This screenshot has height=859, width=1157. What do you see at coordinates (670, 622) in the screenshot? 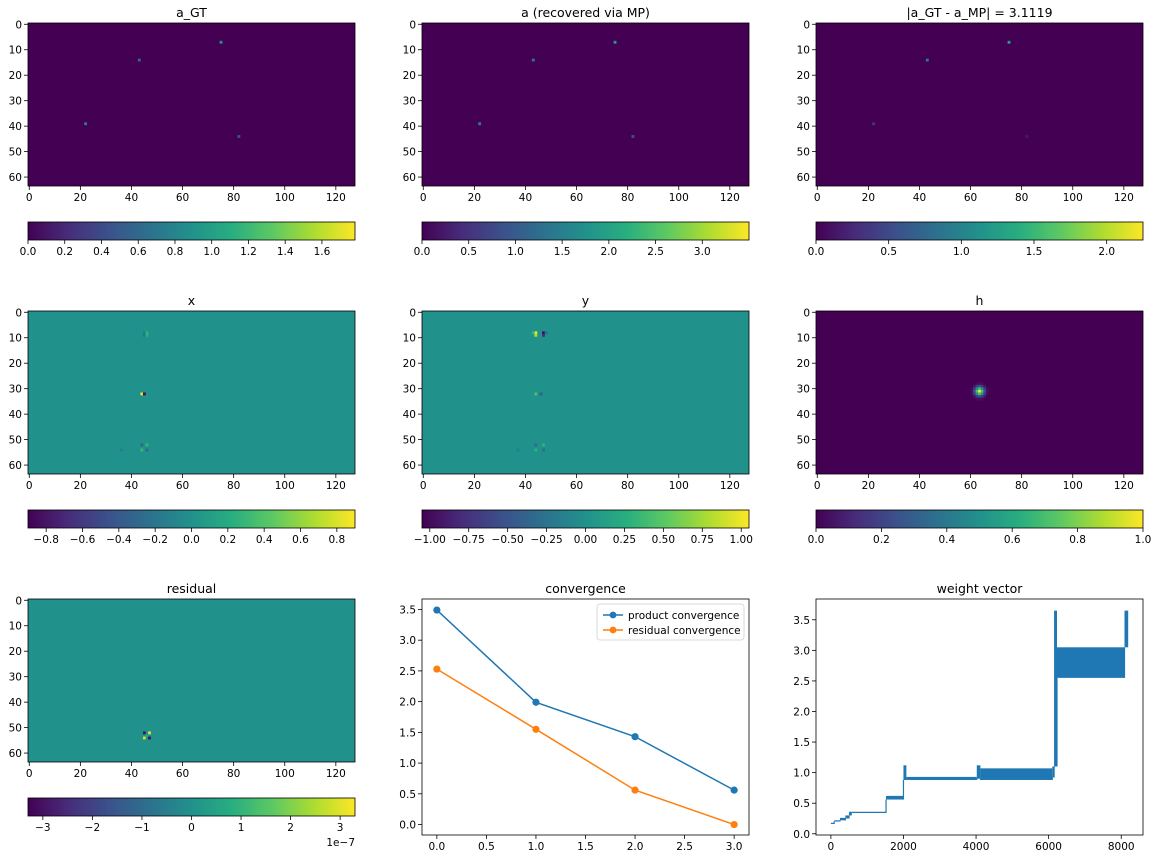
I see `legend-box` at bounding box center [670, 622].